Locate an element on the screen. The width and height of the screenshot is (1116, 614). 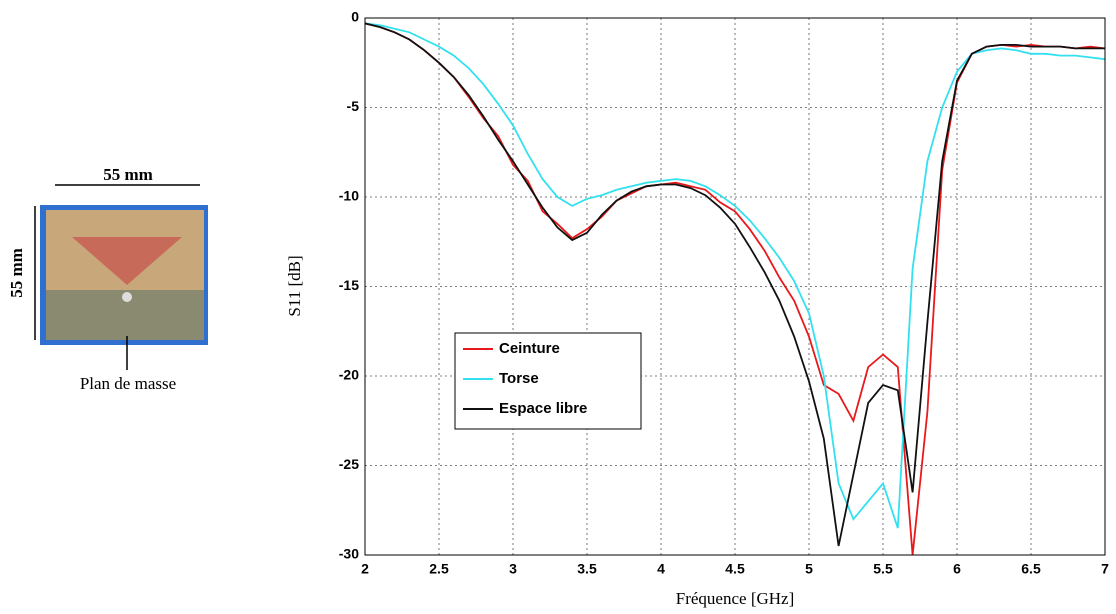
legend-label: Espace libre is located at coordinates (543, 408).